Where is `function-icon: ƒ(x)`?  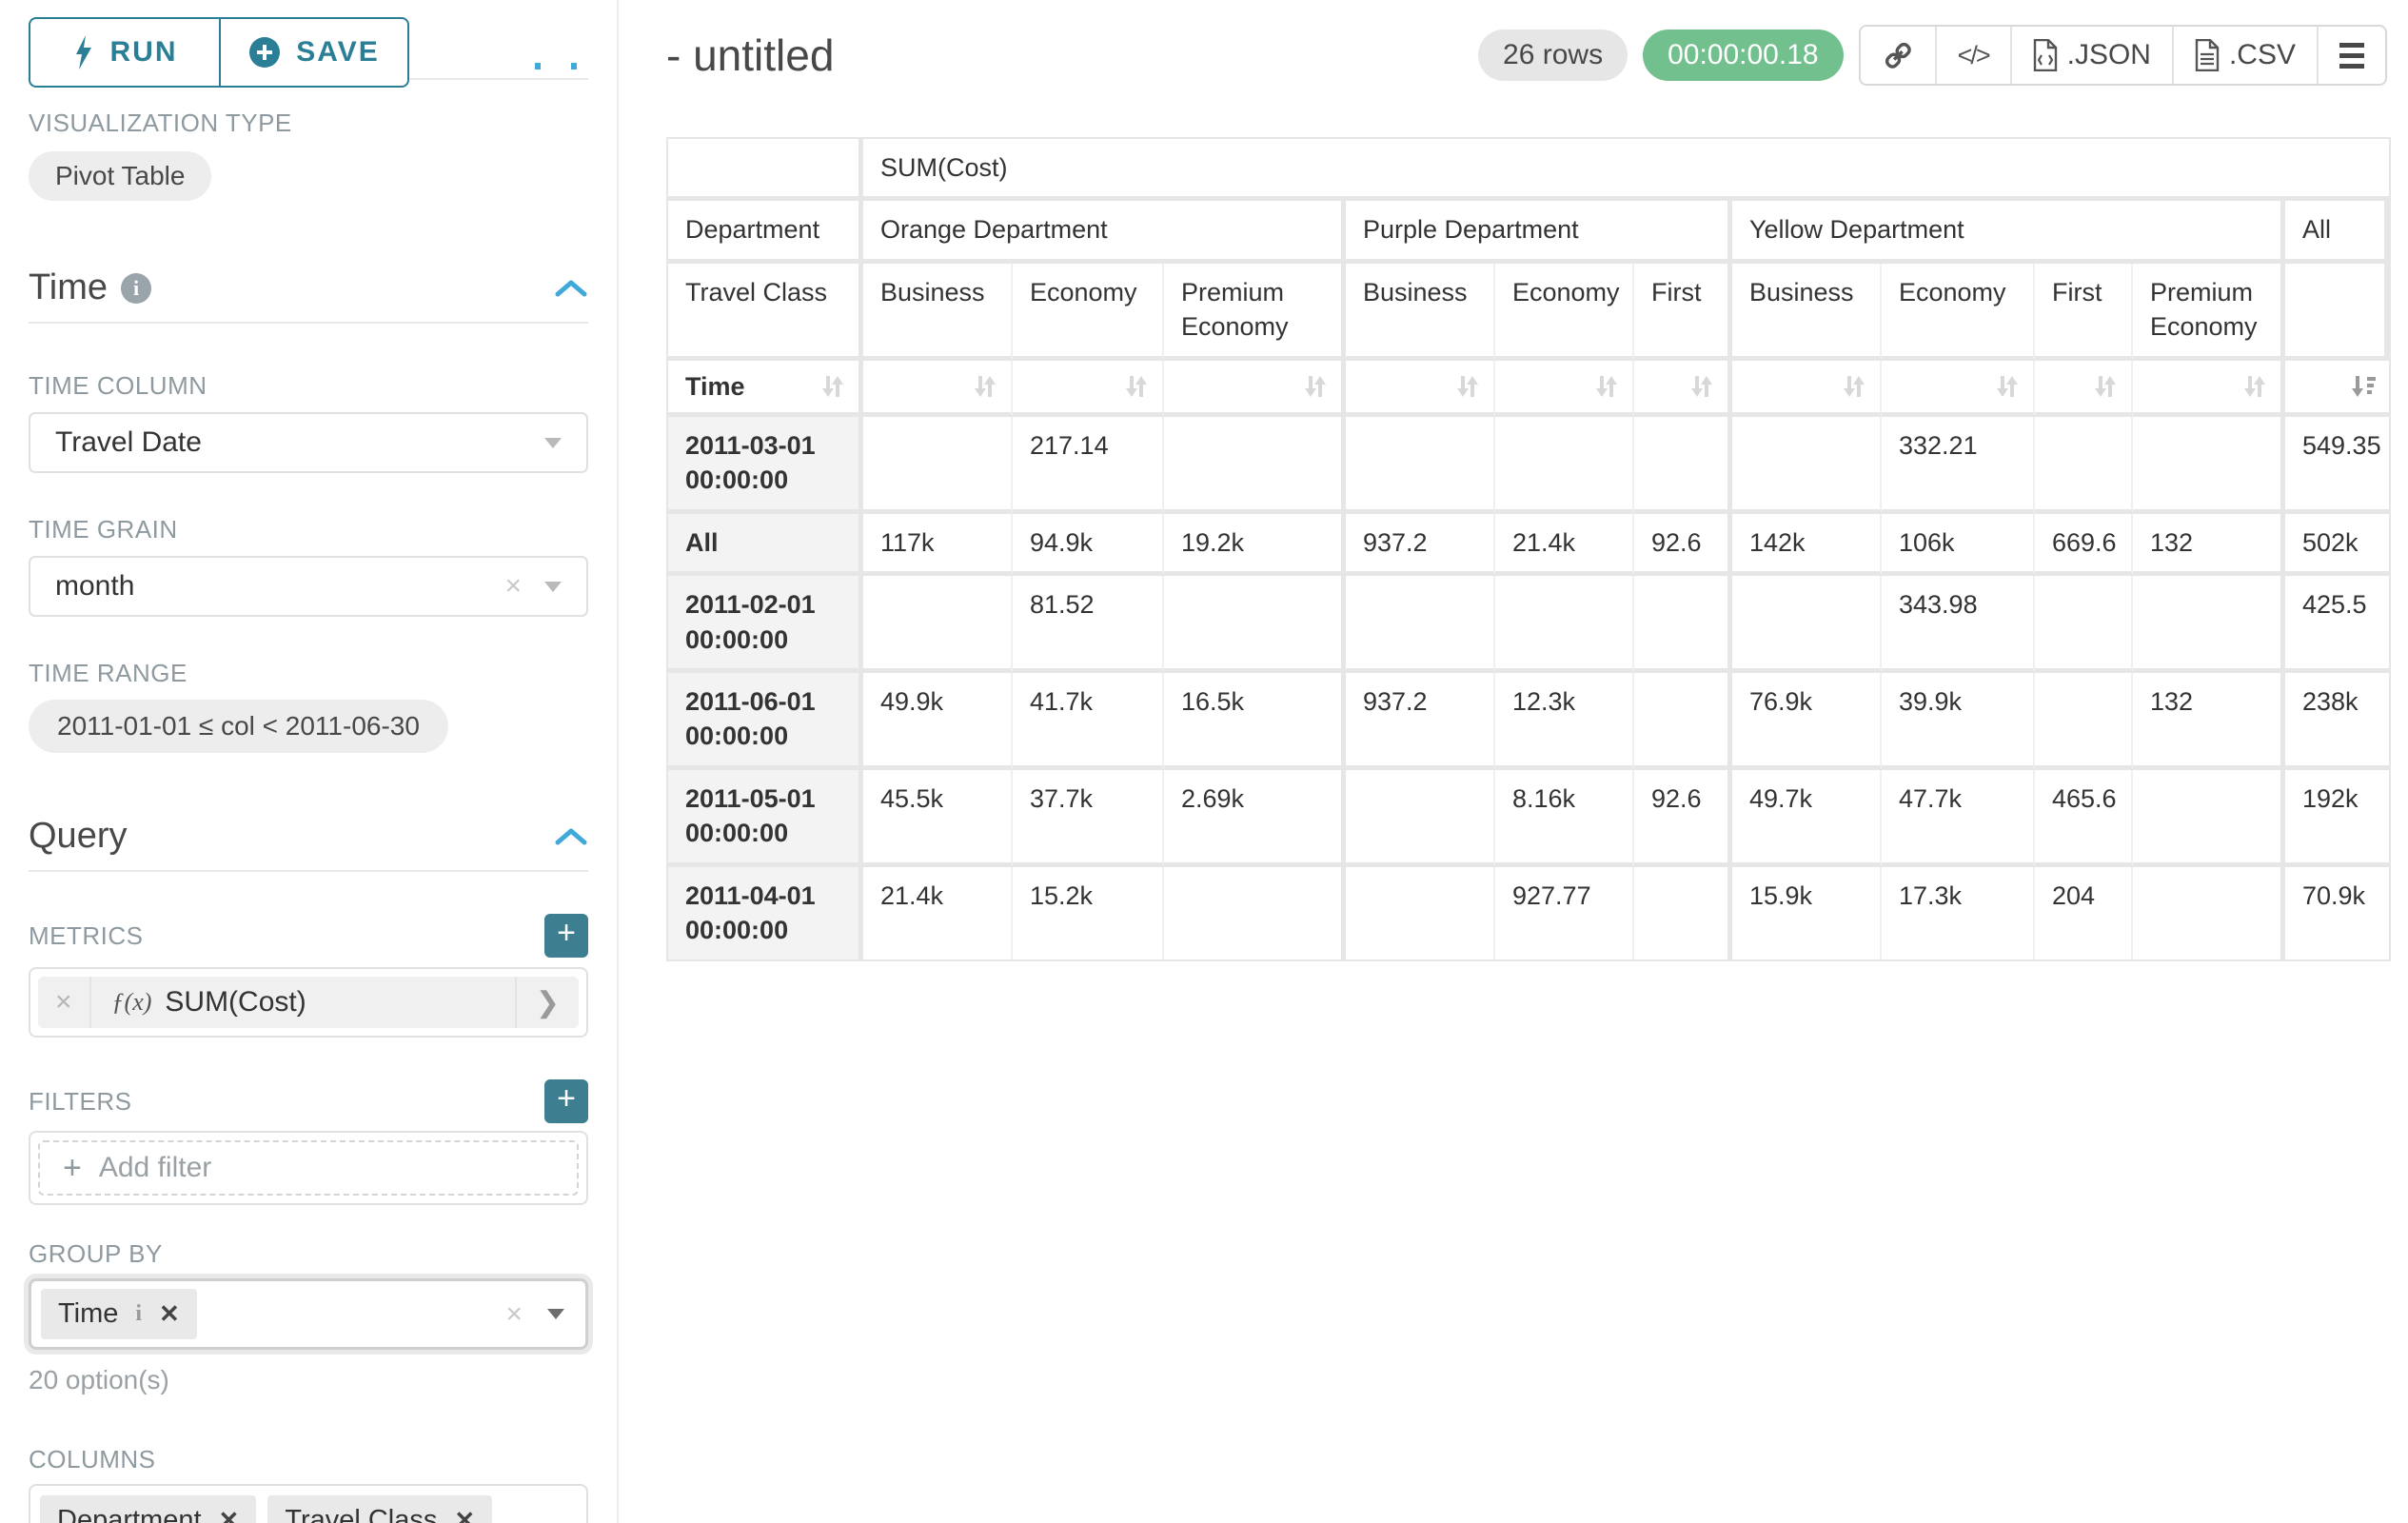
function-icon: ƒ(x) is located at coordinates (131, 1002).